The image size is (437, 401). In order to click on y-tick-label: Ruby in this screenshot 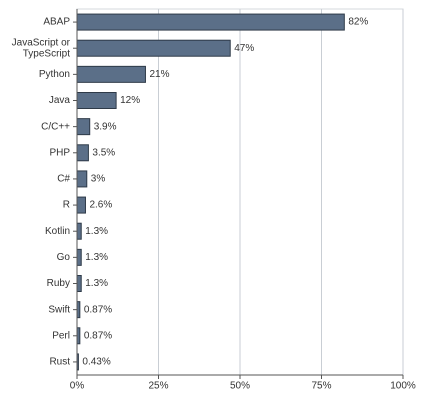, I will do `click(58, 283)`.